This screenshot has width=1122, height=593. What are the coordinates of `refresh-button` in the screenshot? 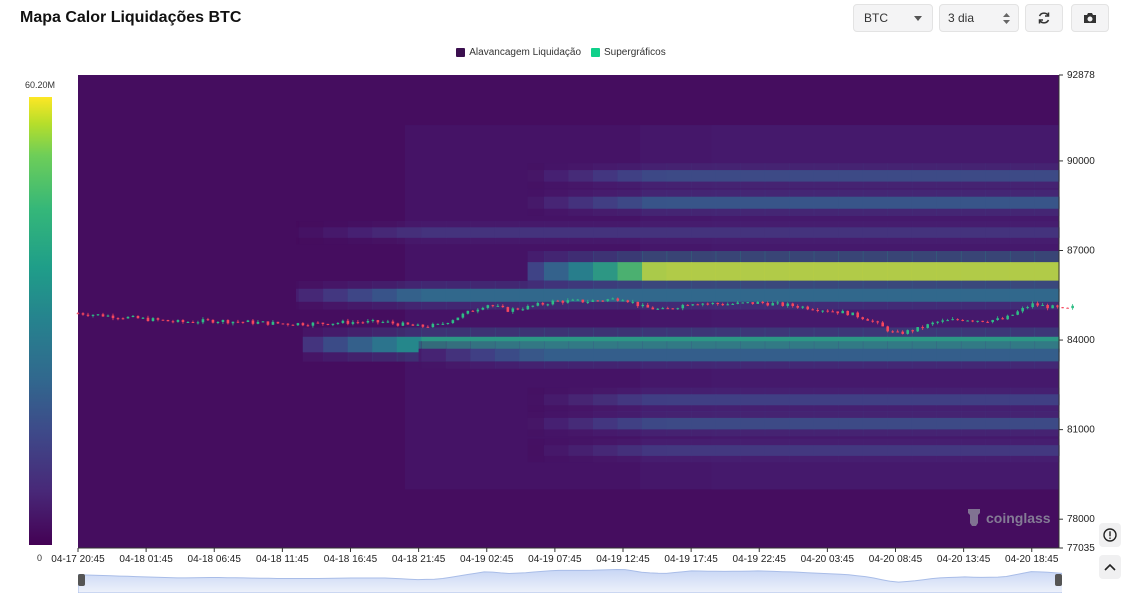 It's located at (1044, 18).